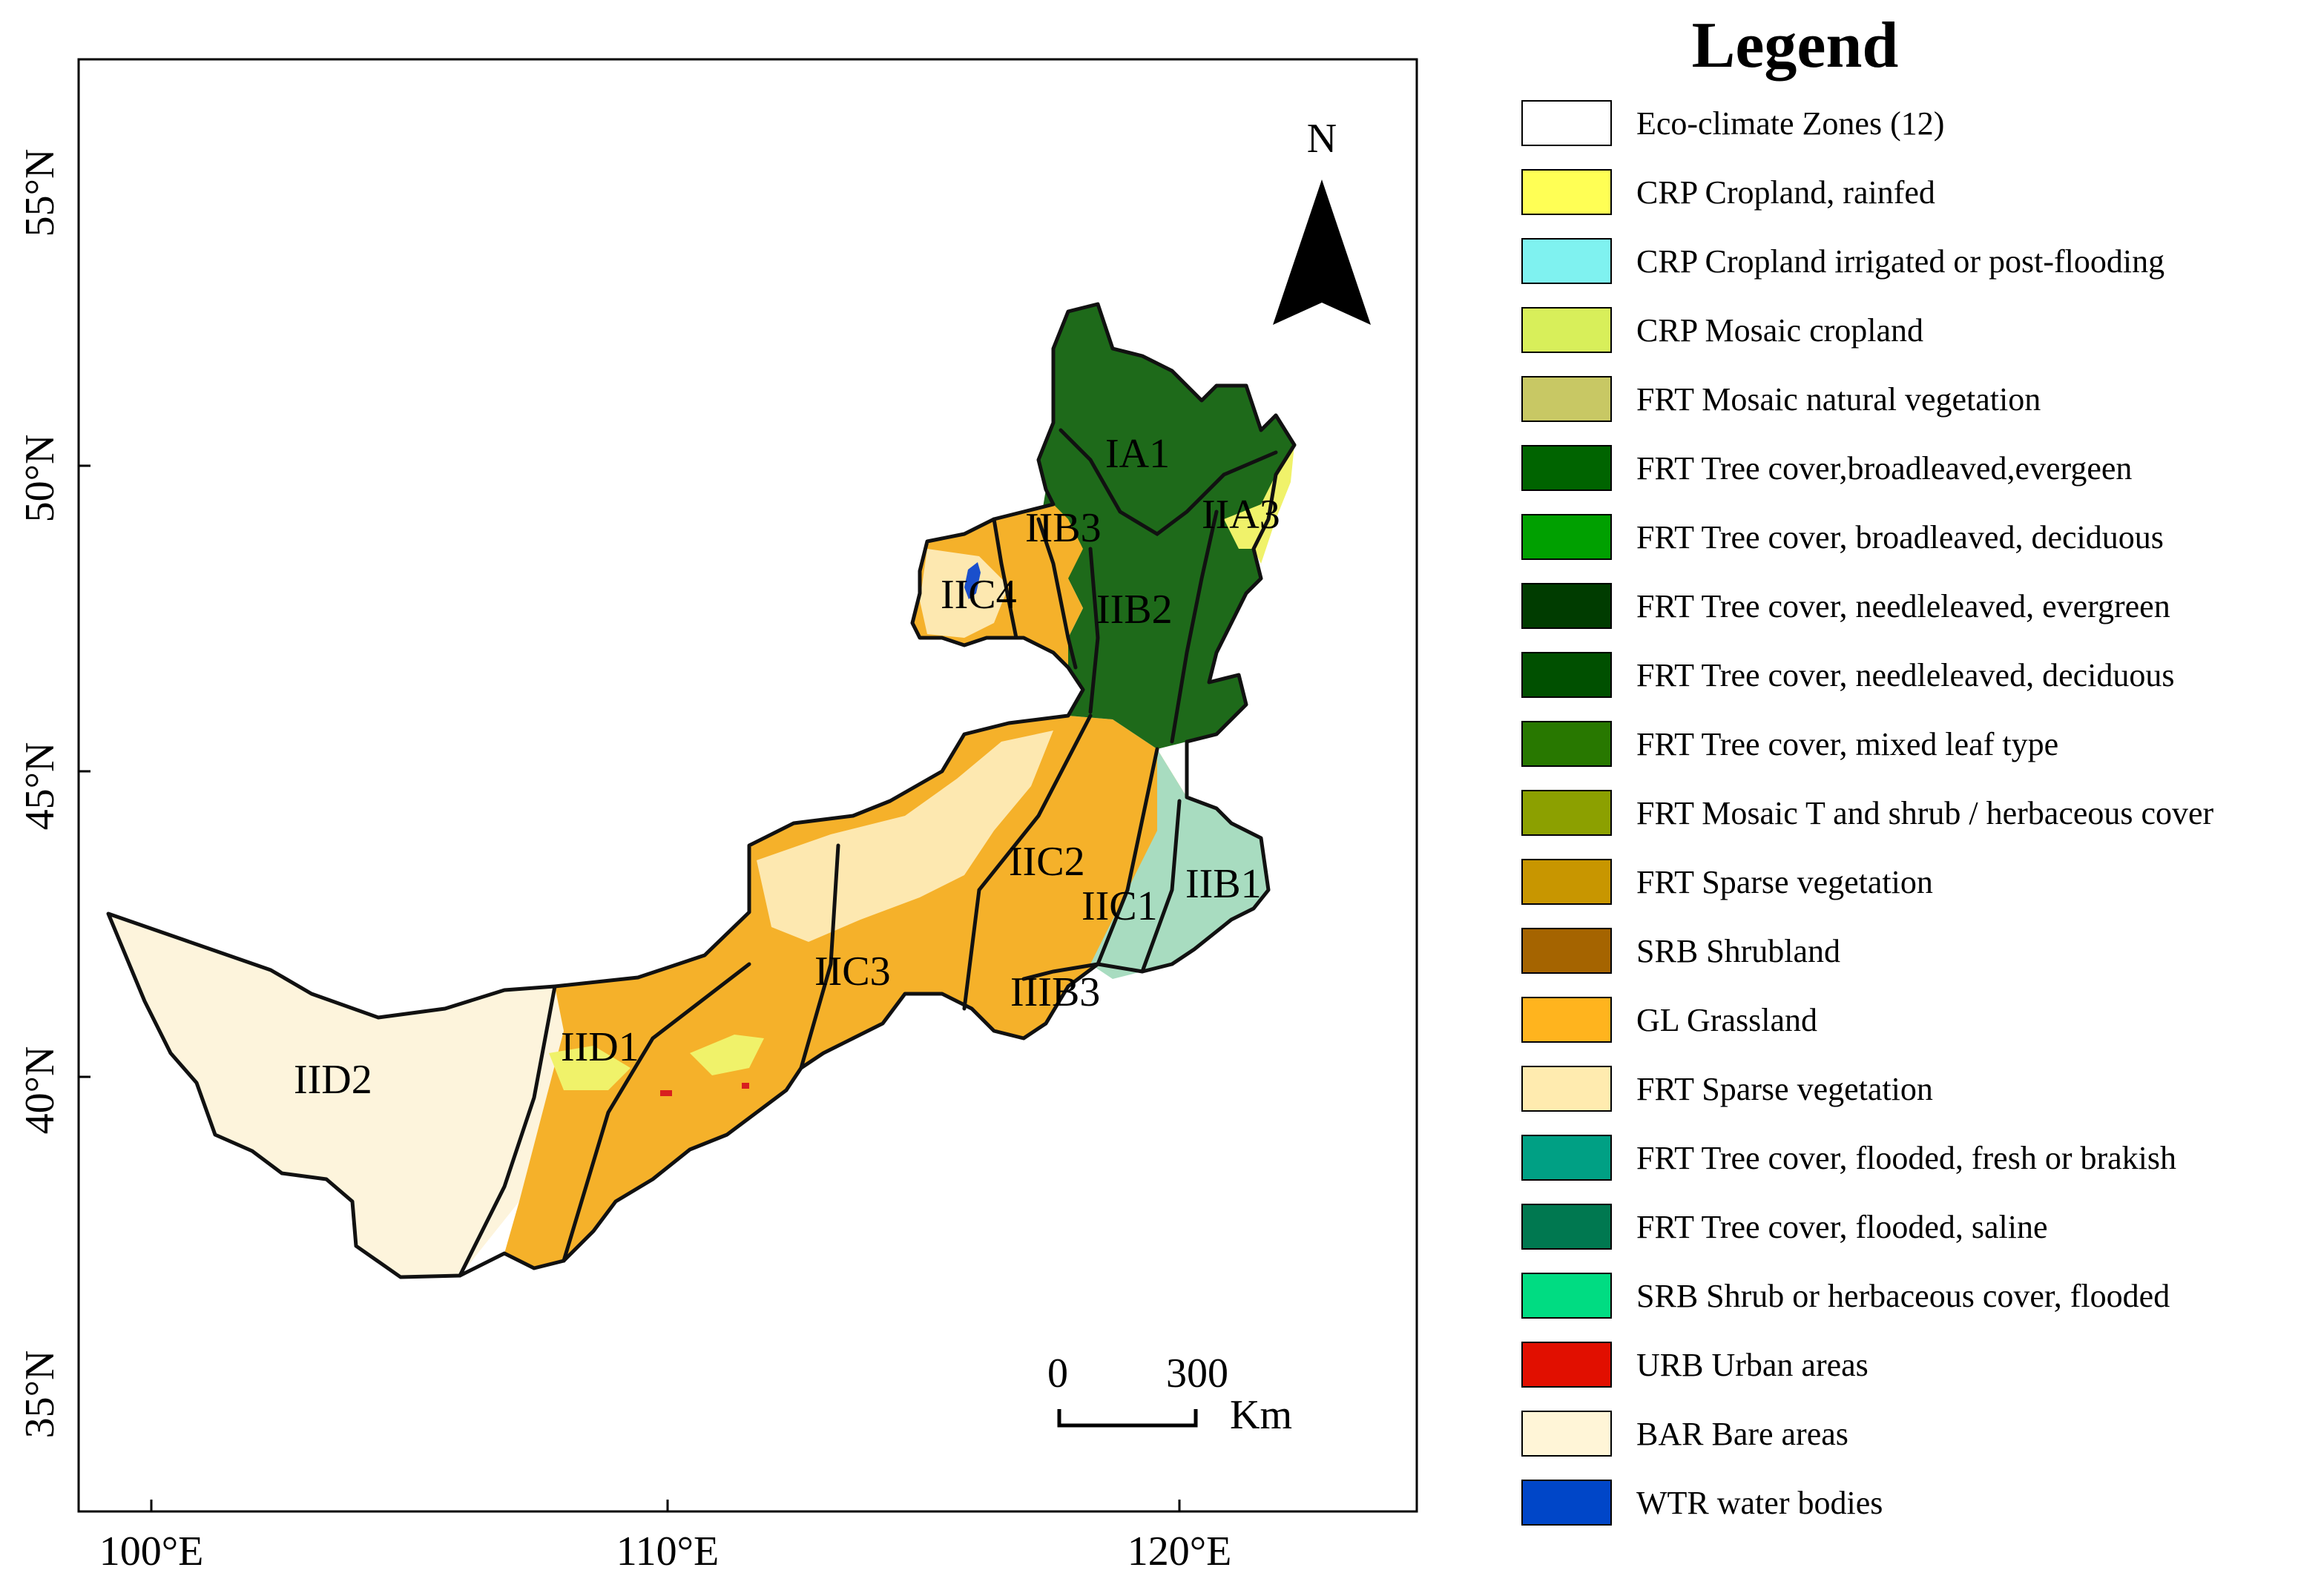 Image resolution: width=2298 pixels, height=1596 pixels. Describe the element at coordinates (1061, 971) in the screenshot. I see `zone-boundary-iiib3` at that location.